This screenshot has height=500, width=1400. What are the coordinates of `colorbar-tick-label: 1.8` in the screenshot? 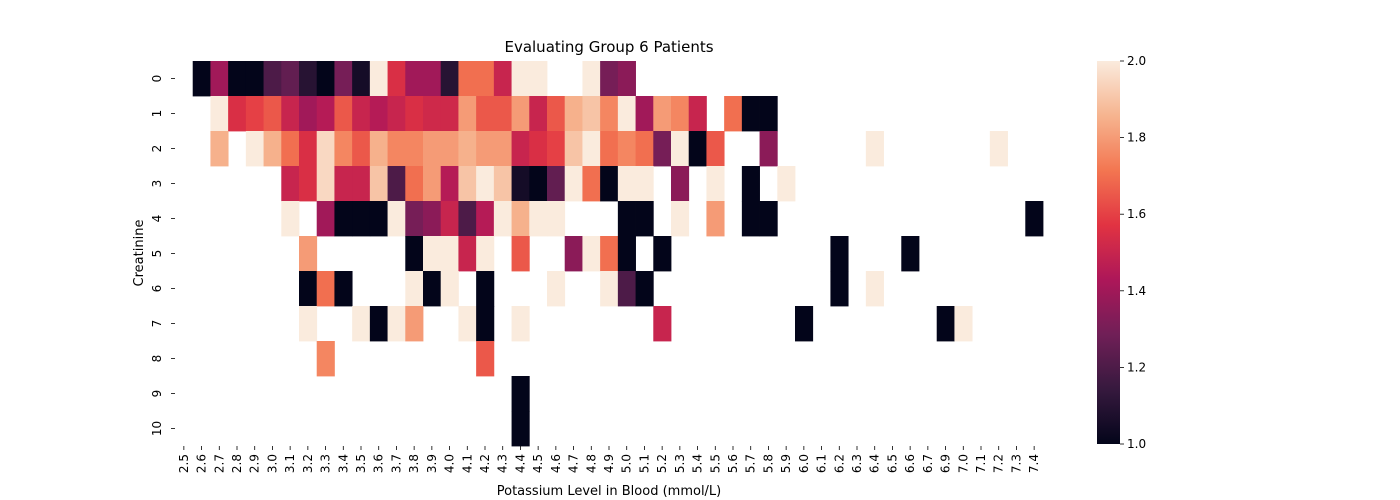 It's located at (1136, 138).